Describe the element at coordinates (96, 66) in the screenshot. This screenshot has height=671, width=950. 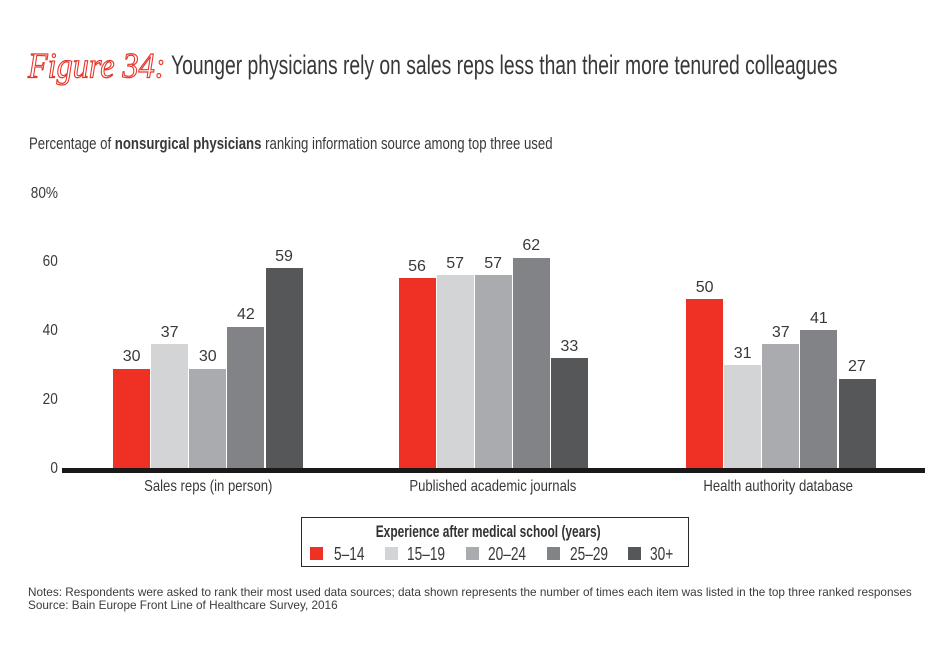
I see `svg-text: Figure 34:` at that location.